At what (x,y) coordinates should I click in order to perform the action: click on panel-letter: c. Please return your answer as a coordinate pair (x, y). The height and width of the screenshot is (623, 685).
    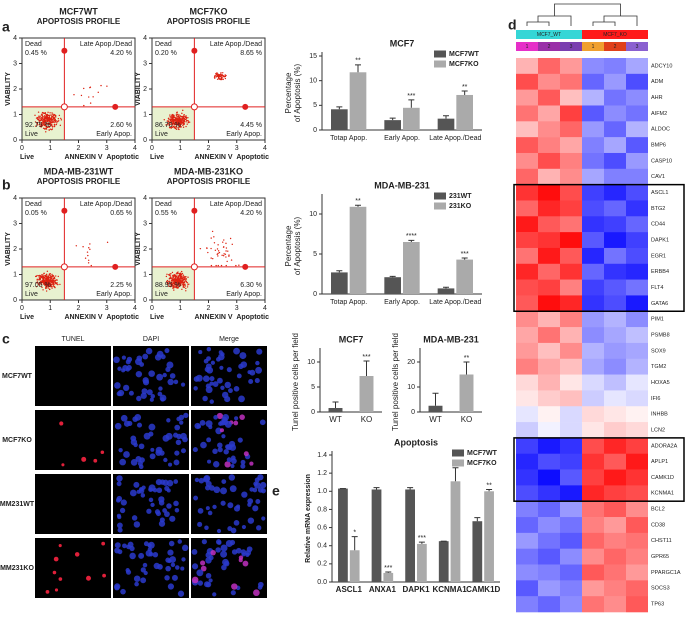
    Looking at the image, I should click on (6, 339).